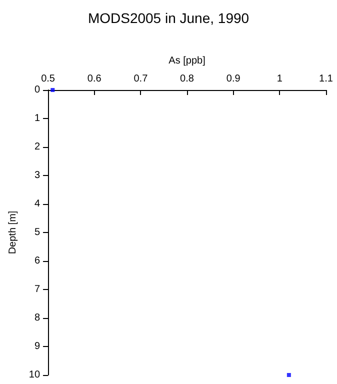 The width and height of the screenshot is (337, 384). I want to click on x-axis-title: As [ppb], so click(187, 61).